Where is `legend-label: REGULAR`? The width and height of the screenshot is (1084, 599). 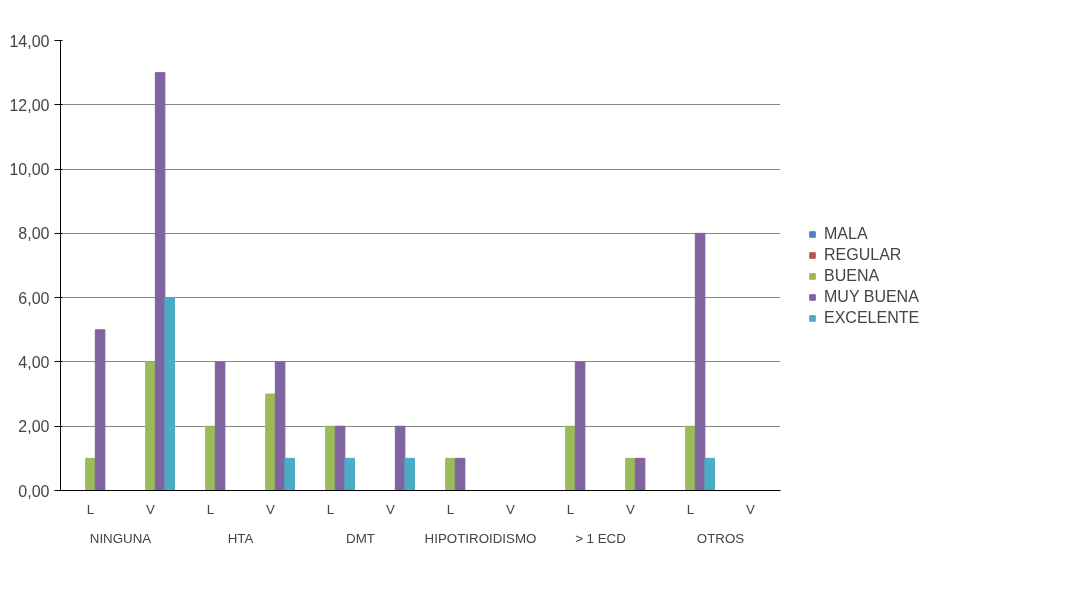 legend-label: REGULAR is located at coordinates (863, 255).